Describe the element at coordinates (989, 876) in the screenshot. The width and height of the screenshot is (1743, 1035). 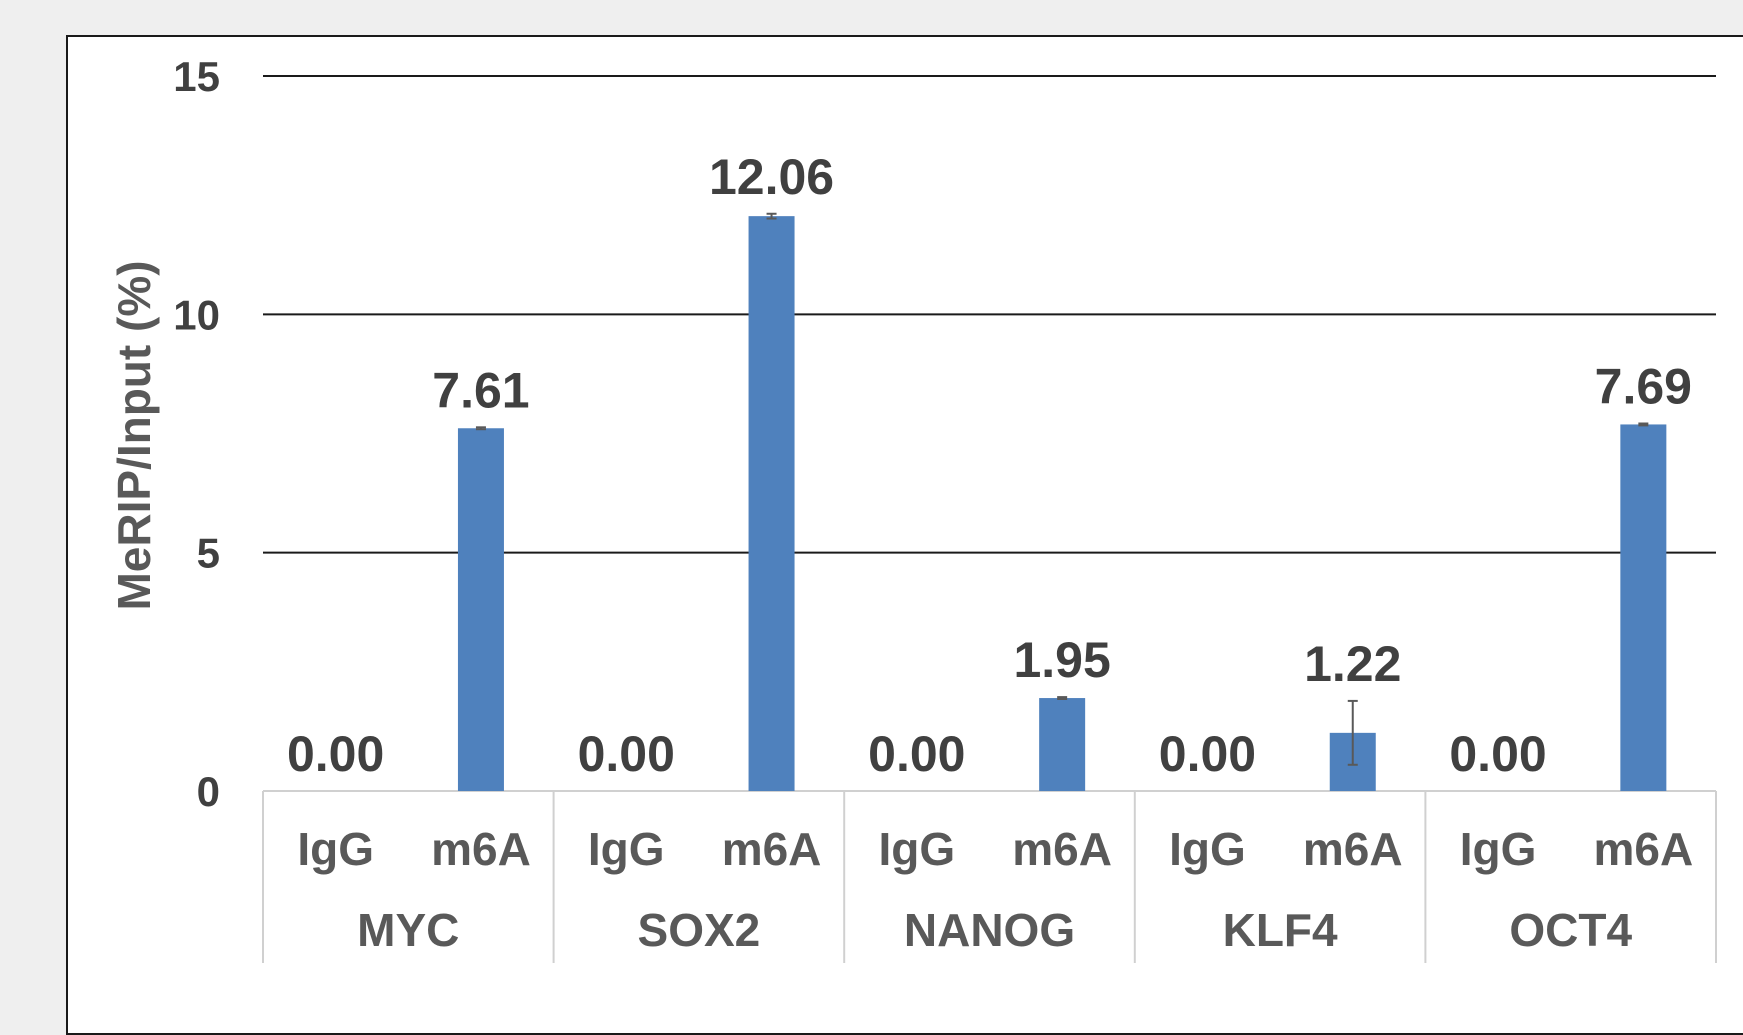
I see `axes` at that location.